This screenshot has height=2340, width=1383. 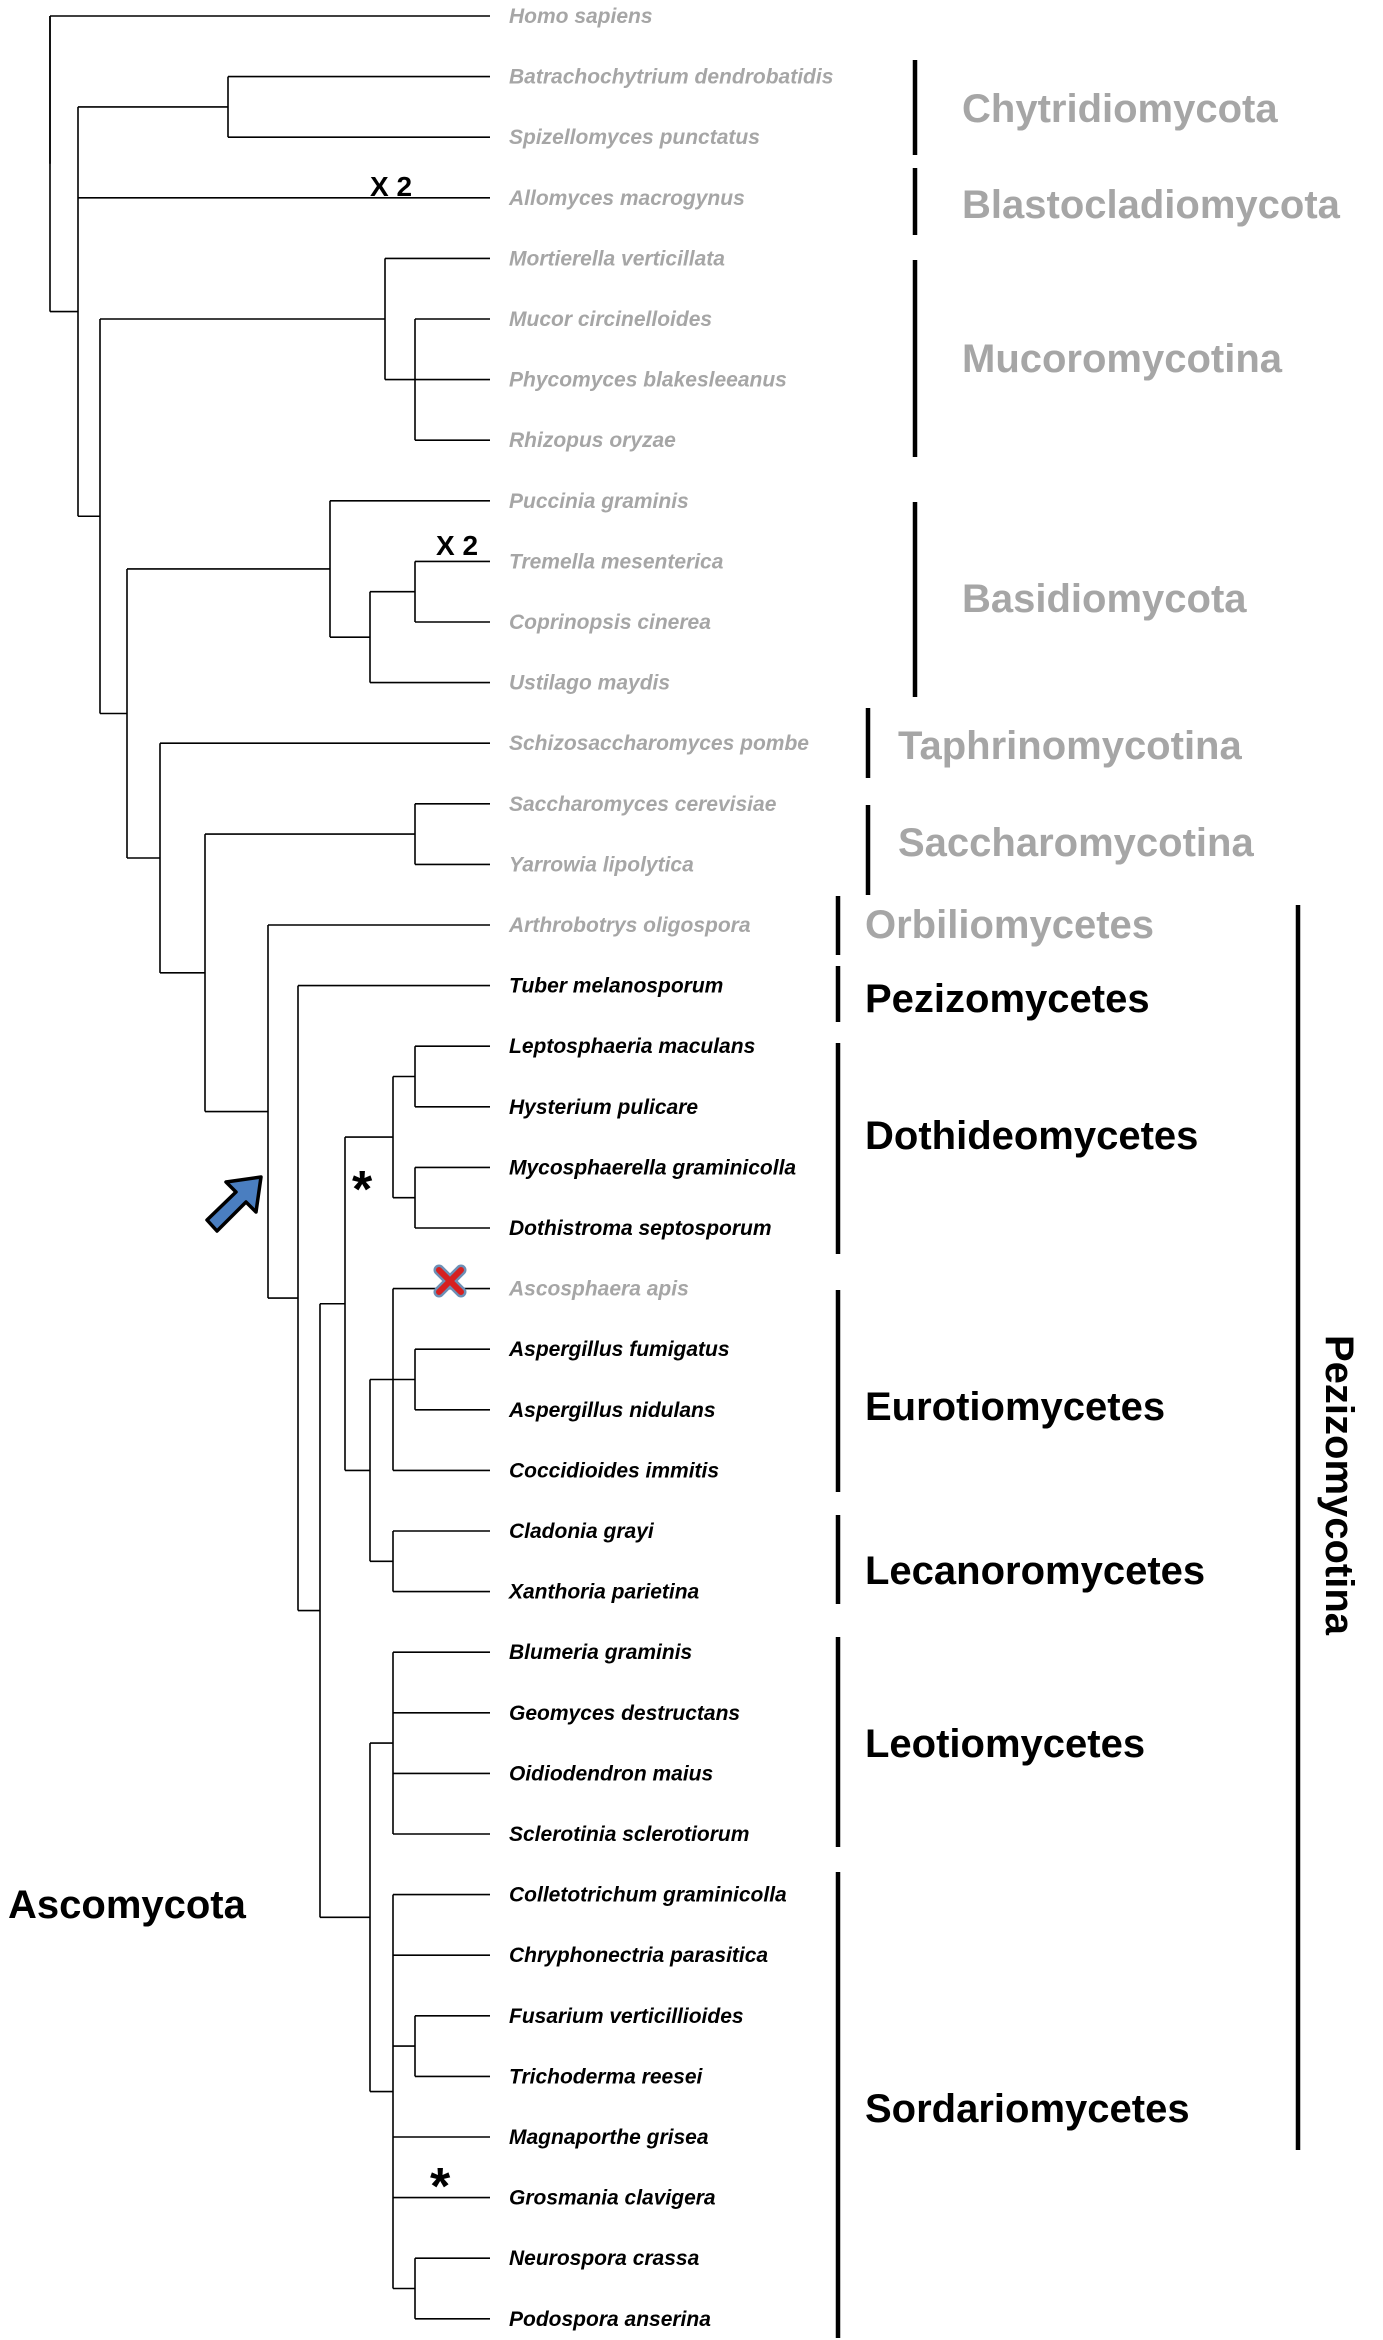 What do you see at coordinates (457, 545) in the screenshot?
I see `duplication-mark-tremella: X 2` at bounding box center [457, 545].